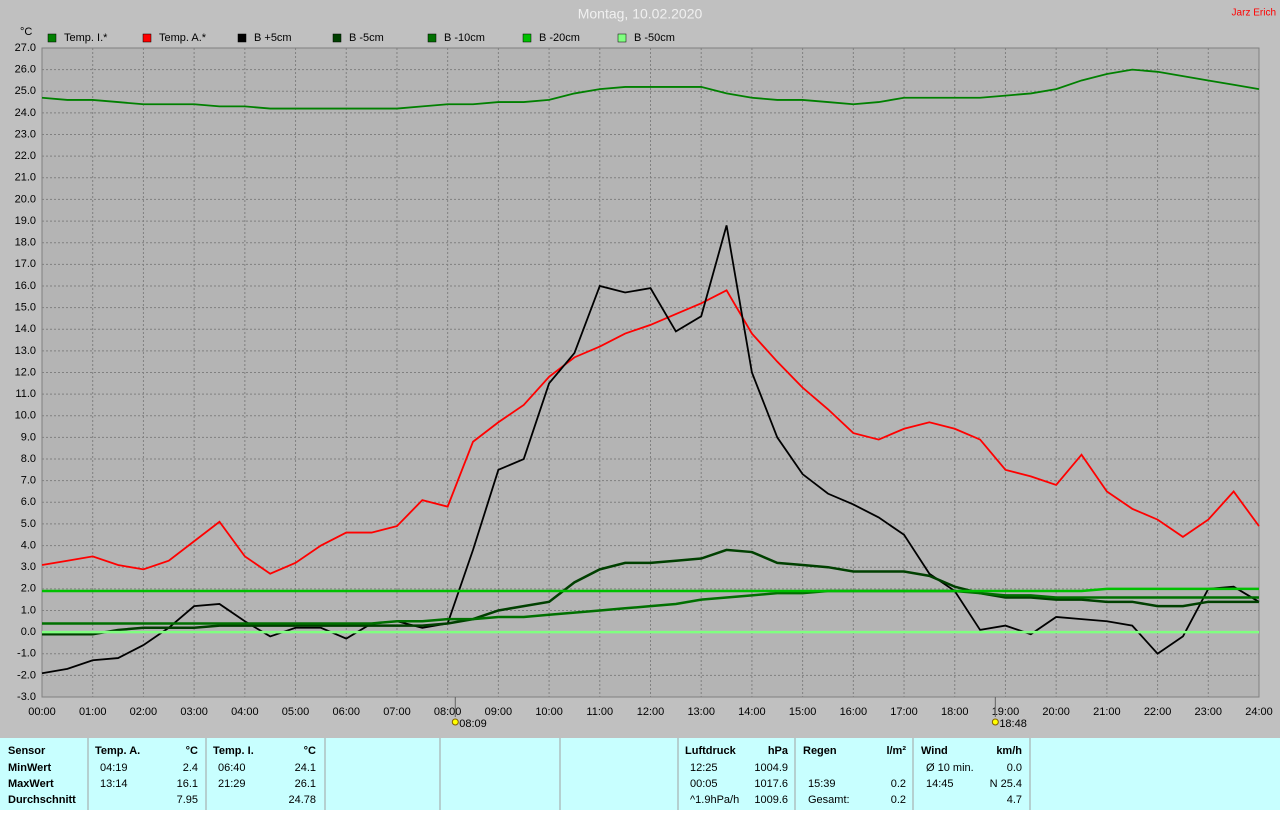 Image resolution: width=1280 pixels, height=815 pixels. What do you see at coordinates (28, 481) in the screenshot?
I see `y-tick-label: 7.0` at bounding box center [28, 481].